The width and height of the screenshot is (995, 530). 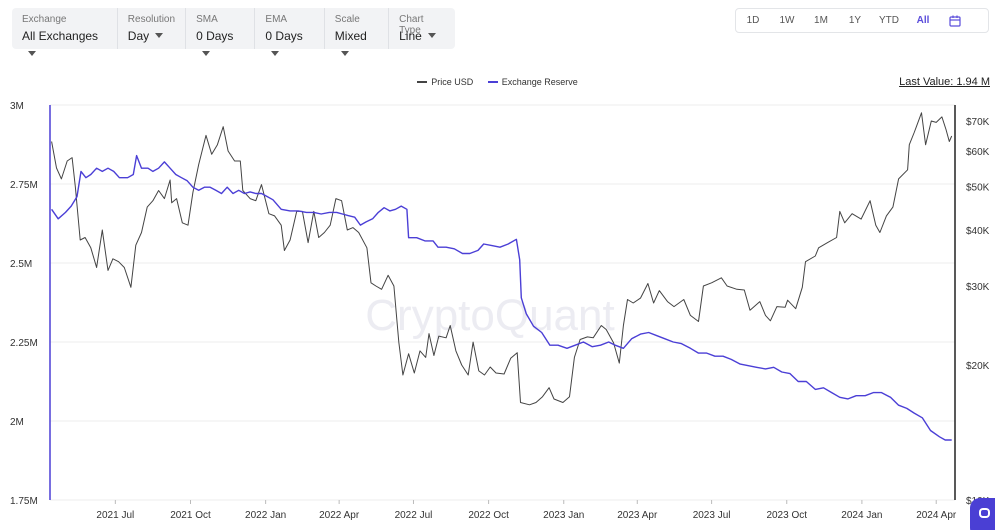 What do you see at coordinates (414, 515) in the screenshot?
I see `x-tick-label: 2022 Jul` at bounding box center [414, 515].